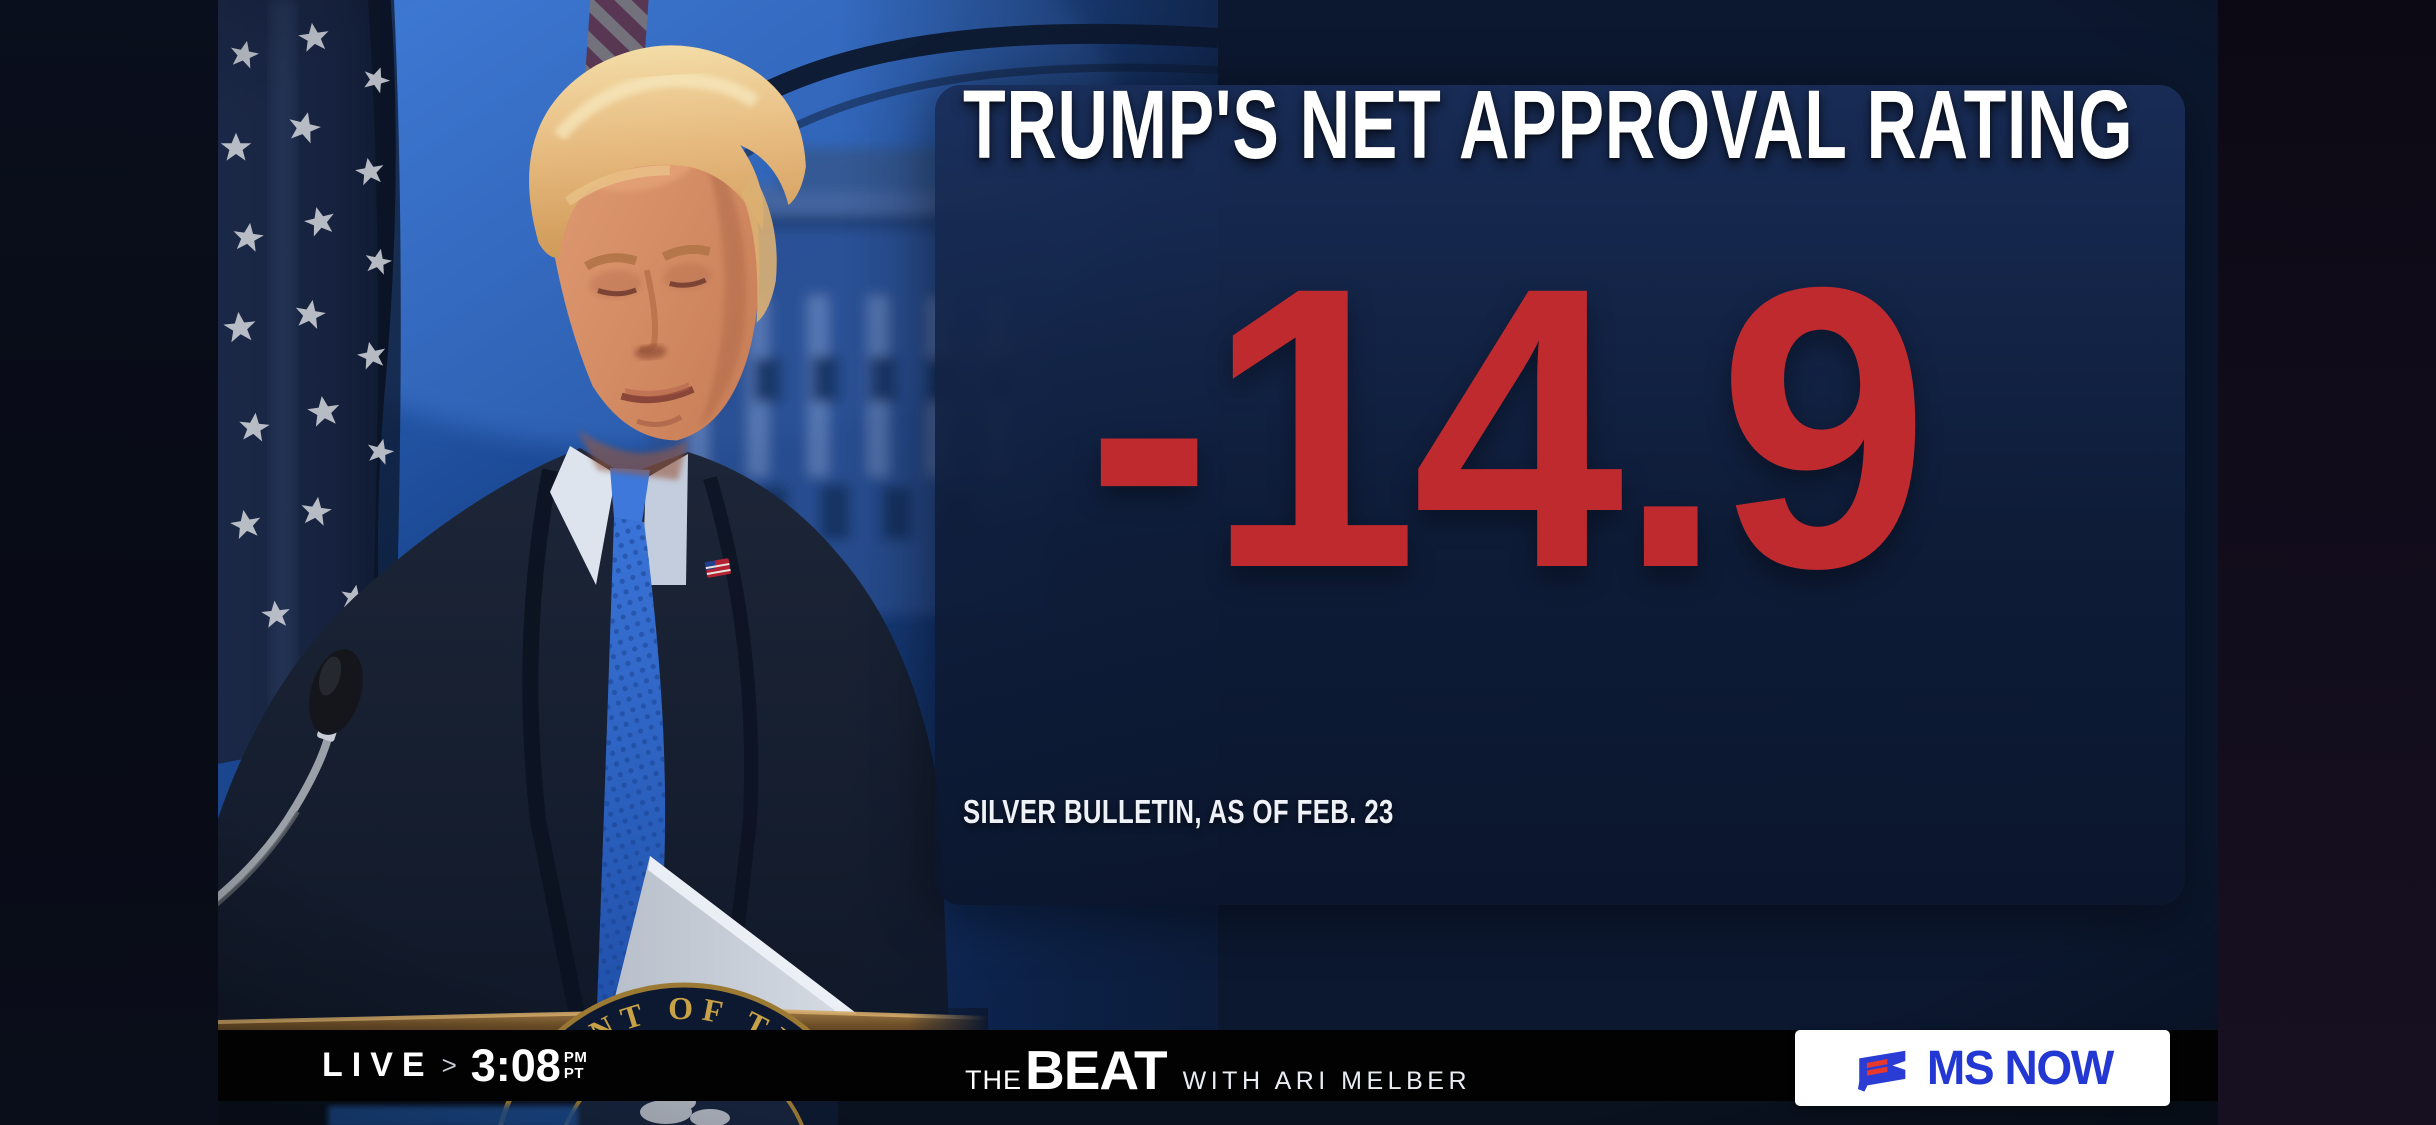 This screenshot has height=1125, width=2436. I want to click on clock-meridiem: PM, so click(575, 1057).